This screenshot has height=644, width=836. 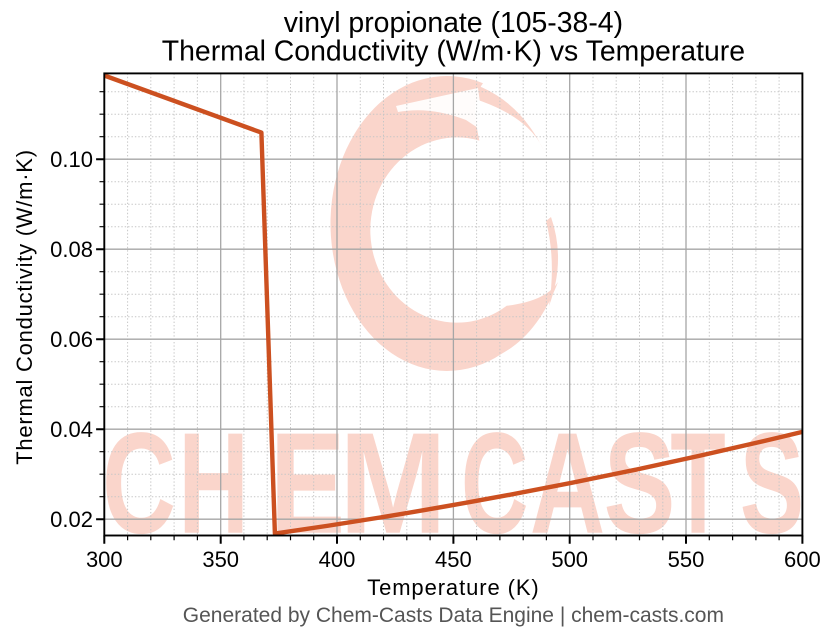 What do you see at coordinates (307, 484) in the screenshot?
I see `svg-text: E` at bounding box center [307, 484].